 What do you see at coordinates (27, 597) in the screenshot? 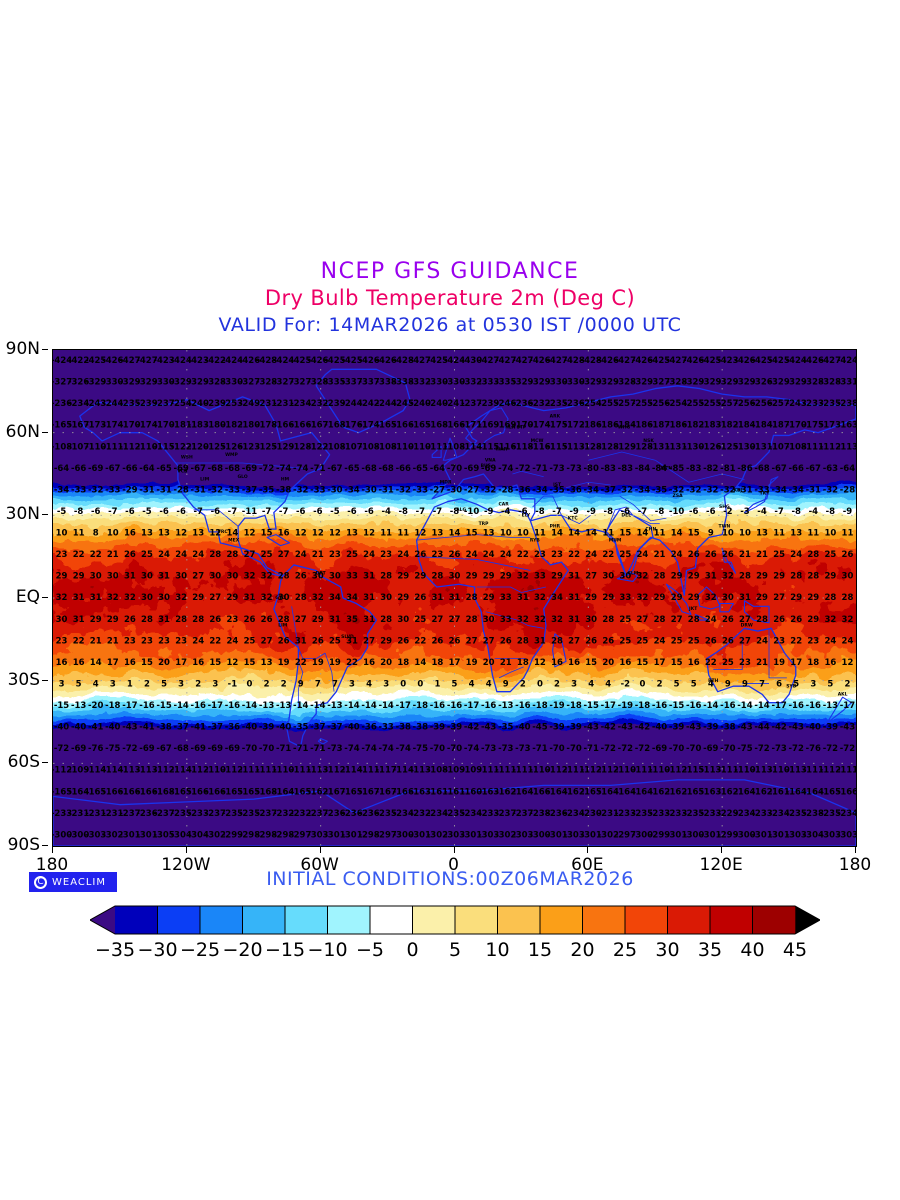
I see `lat-tick-EQ: EQ` at bounding box center [27, 597].